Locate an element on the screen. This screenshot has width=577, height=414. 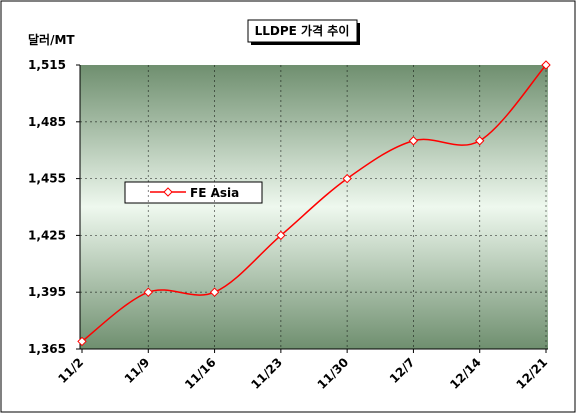
y-tick-label: 1,455 is located at coordinates (47, 179).